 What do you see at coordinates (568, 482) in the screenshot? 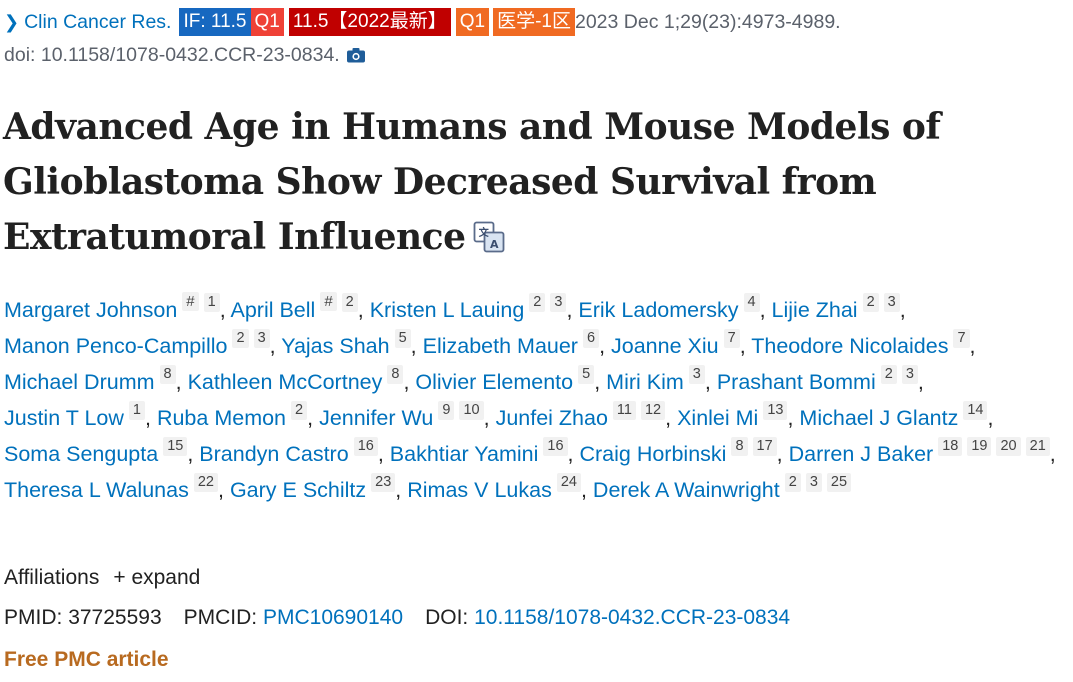
I see `affiliation-ref: 24` at bounding box center [568, 482].